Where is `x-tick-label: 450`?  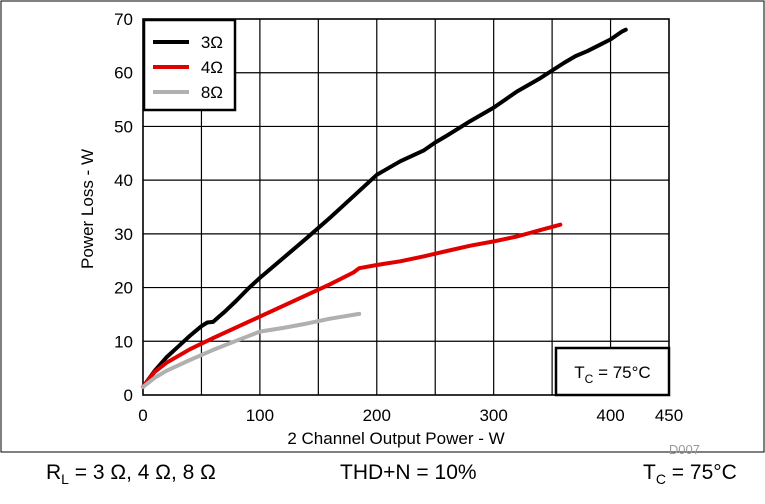
x-tick-label: 450 is located at coordinates (669, 415).